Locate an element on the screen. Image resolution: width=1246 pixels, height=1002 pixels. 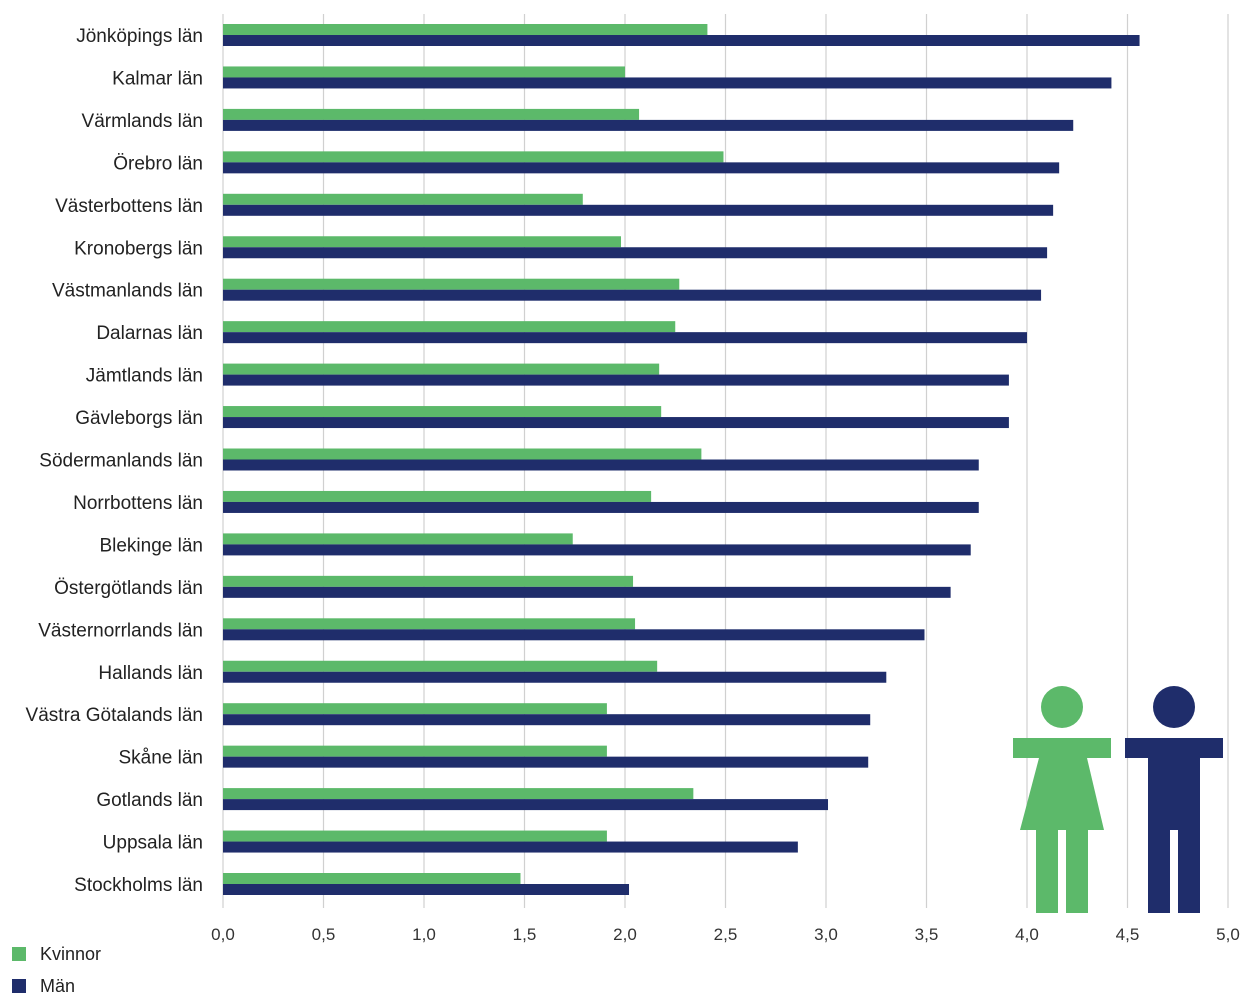
x-axis-ticks: 0,0 0,5 1,0 1,5 2,0 2,5 3,0 3,5 4,0 4,5 5,0 is located at coordinates (725, 934).